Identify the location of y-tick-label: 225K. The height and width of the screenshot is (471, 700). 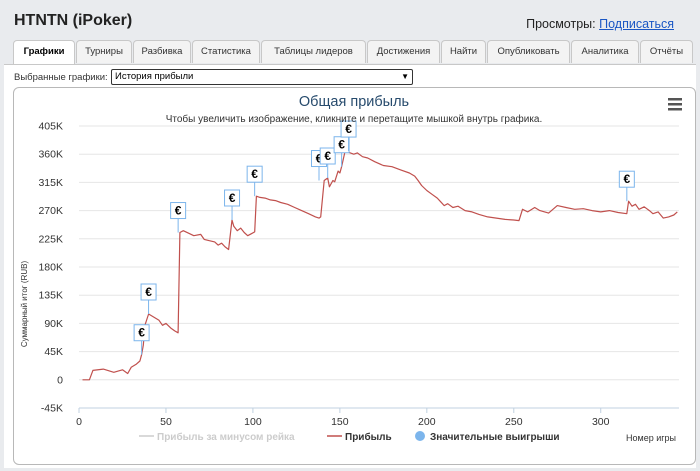
(50, 239).